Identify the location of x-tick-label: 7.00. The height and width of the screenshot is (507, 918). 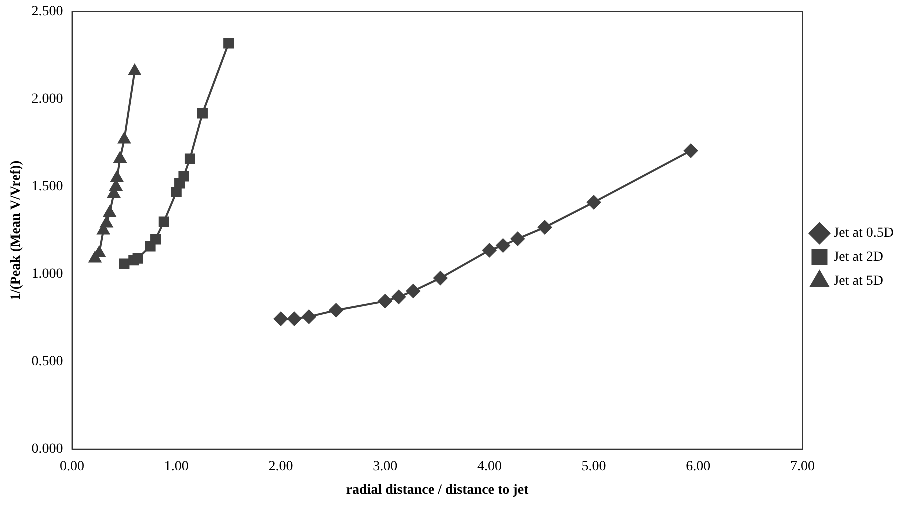
(802, 466).